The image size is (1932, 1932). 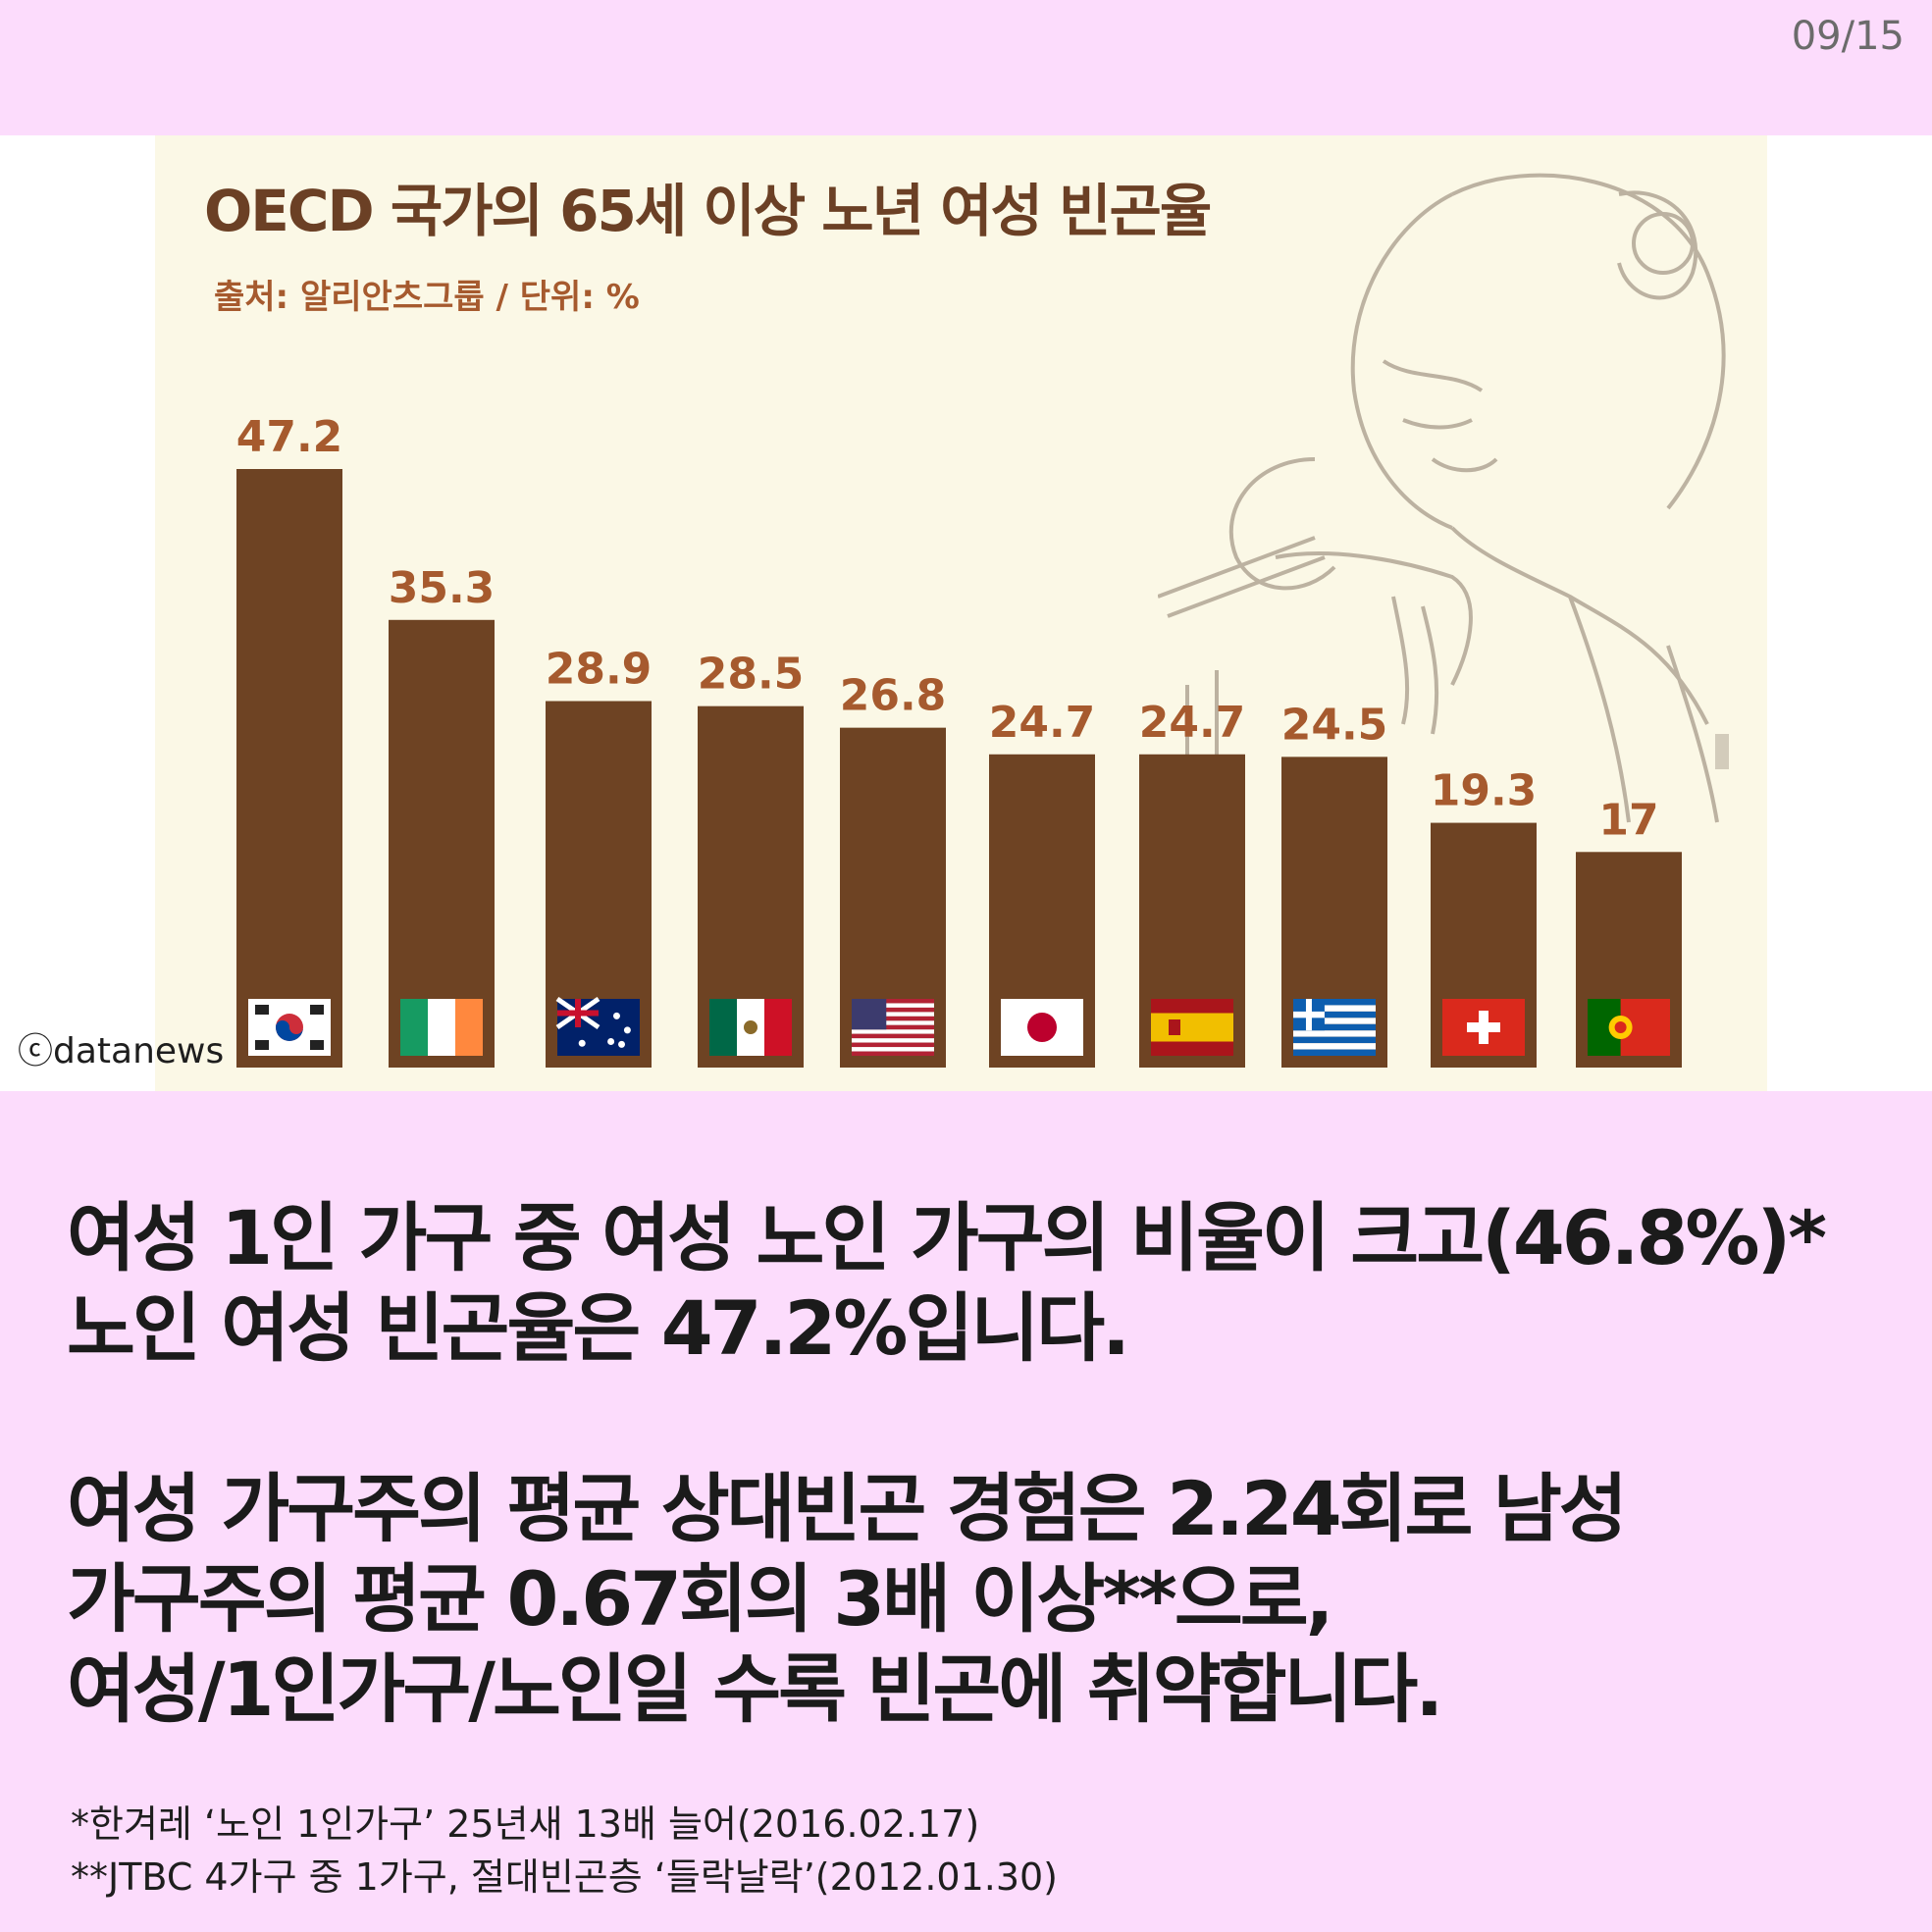 I want to click on value-label: 28.9, so click(x=599, y=670).